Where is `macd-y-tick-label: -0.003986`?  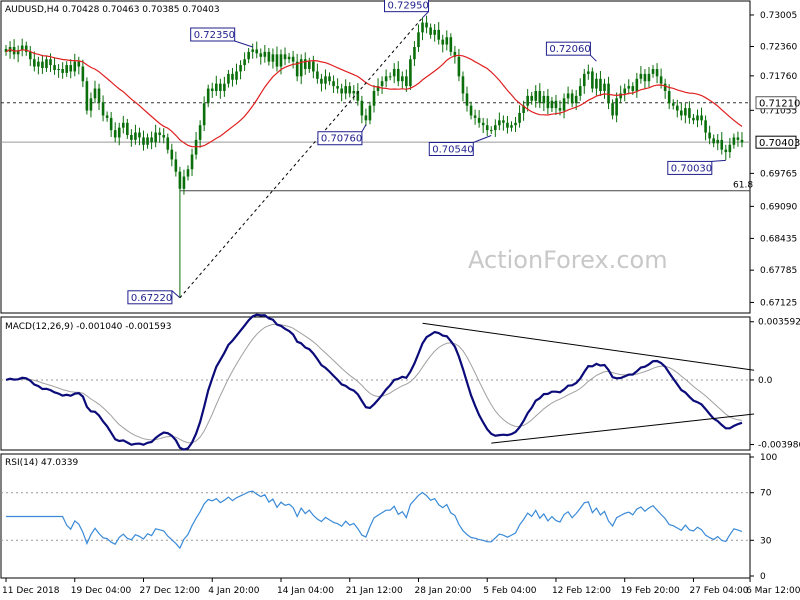
macd-y-tick-label: -0.003986 is located at coordinates (779, 446).